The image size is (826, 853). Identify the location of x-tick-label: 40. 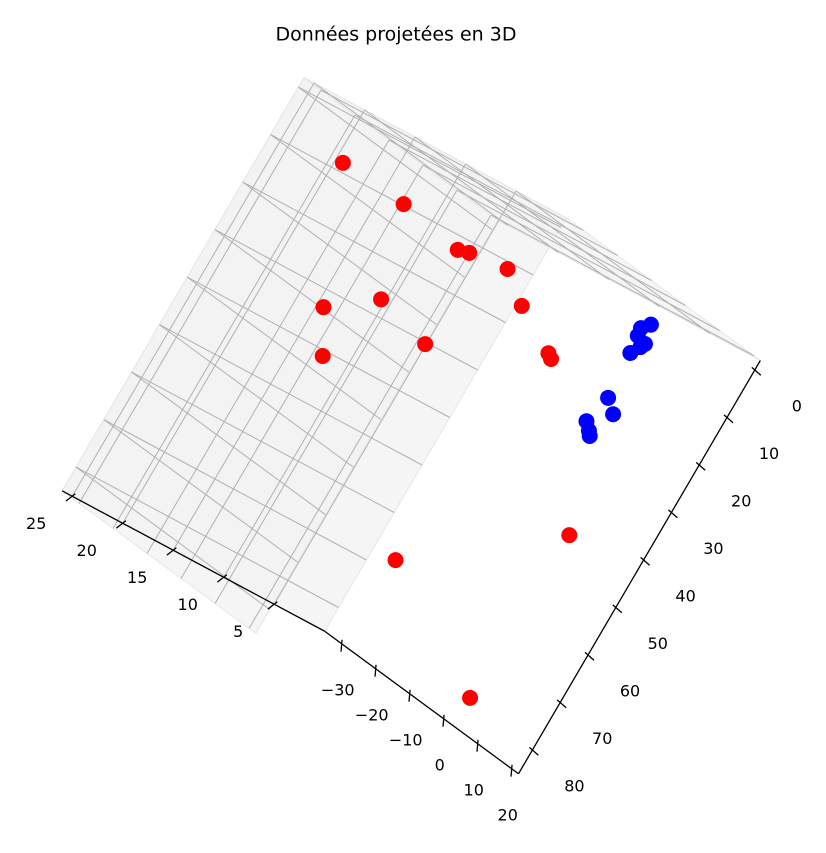
(685, 596).